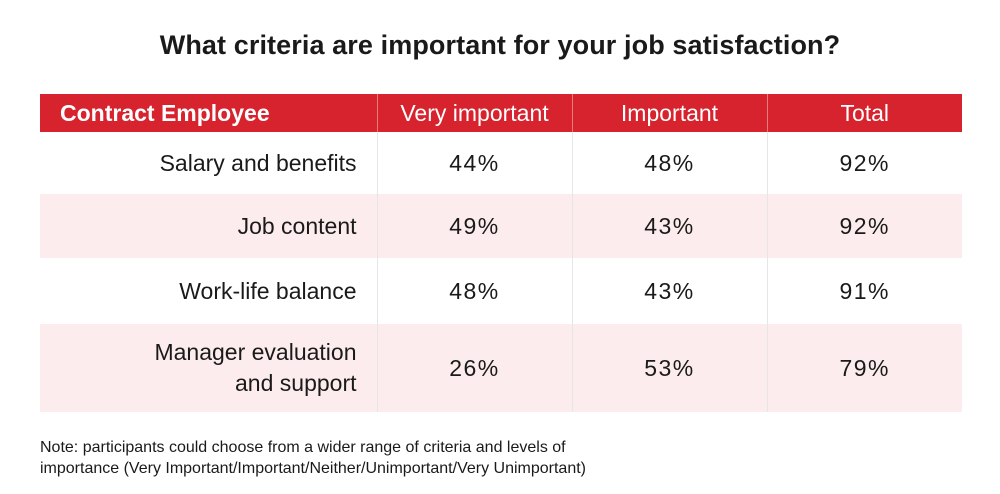  Describe the element at coordinates (474, 113) in the screenshot. I see `header-very-important: Very important` at that location.